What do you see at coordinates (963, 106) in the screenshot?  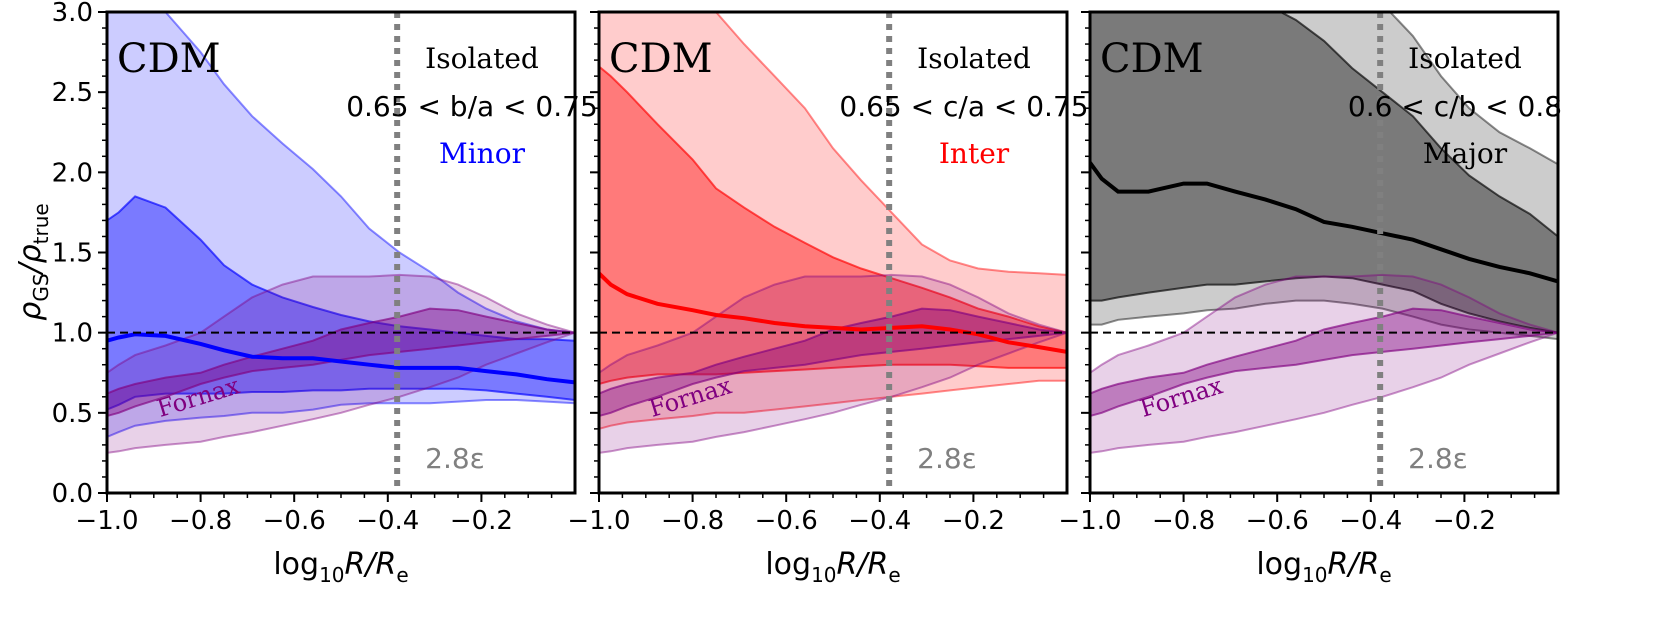 I see `axis-ratio-label: 0.65 < c/a < 0.75` at bounding box center [963, 106].